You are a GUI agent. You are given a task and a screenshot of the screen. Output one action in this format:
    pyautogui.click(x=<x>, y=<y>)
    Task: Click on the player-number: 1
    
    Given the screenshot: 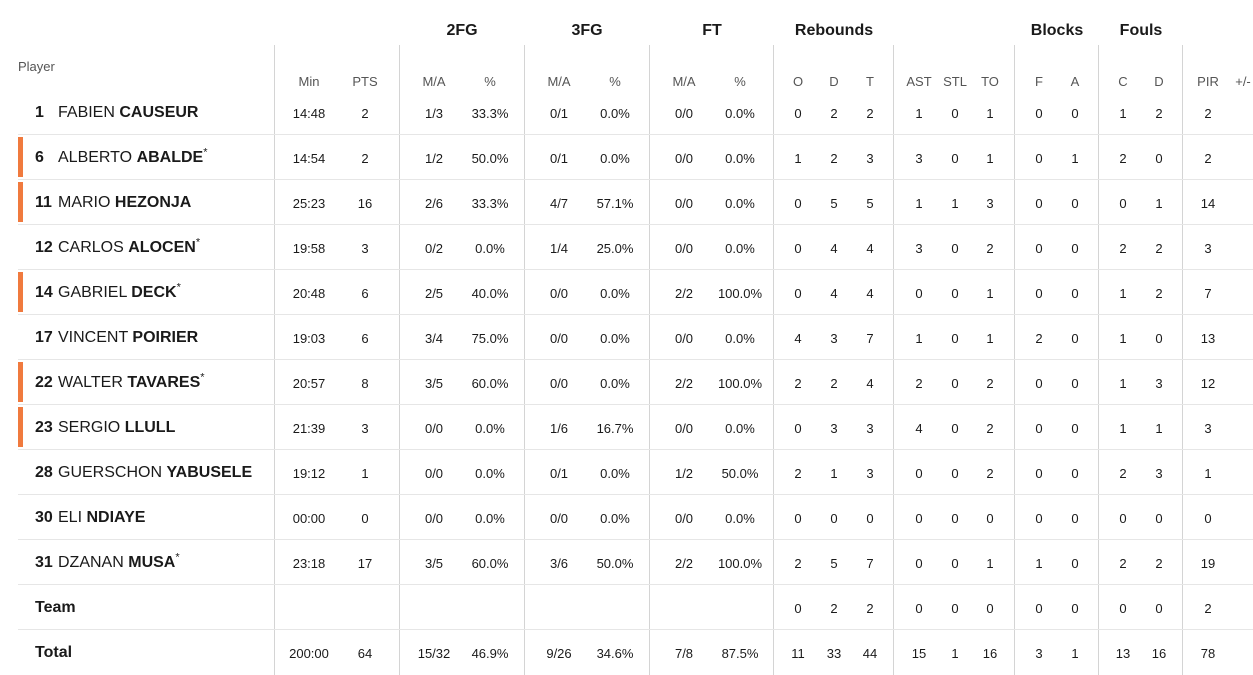 What is the action you would take?
    pyautogui.click(x=39, y=112)
    